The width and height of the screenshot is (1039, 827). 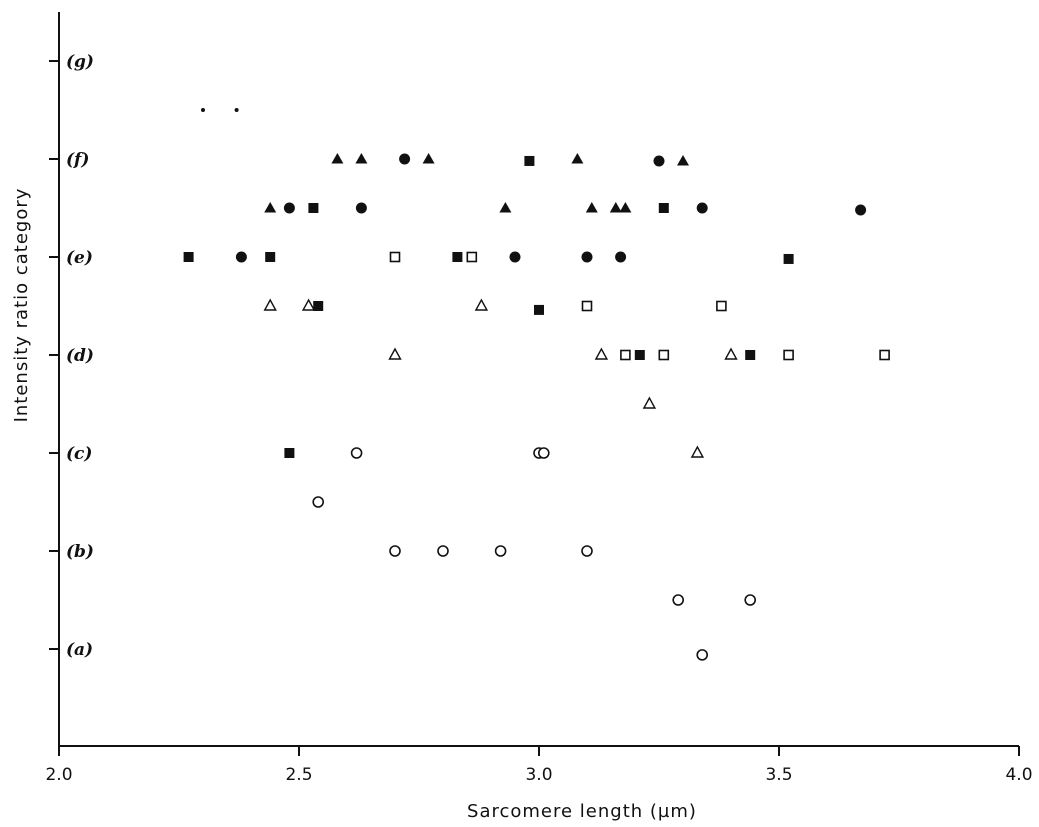 I want to click on x-tick-label: 2.5, so click(x=298, y=775).